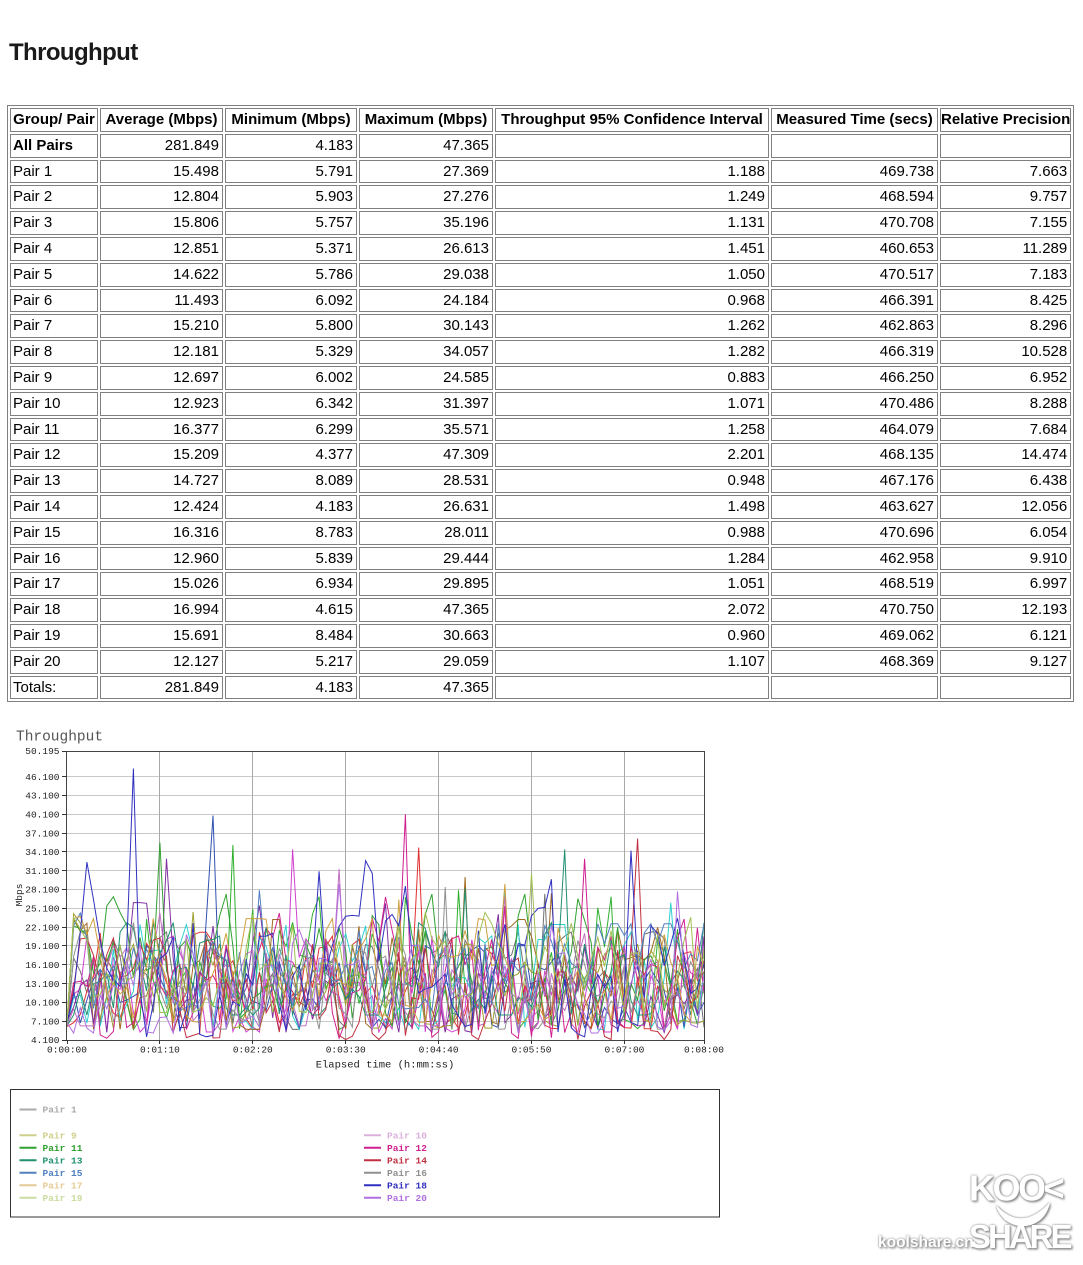 The height and width of the screenshot is (1265, 1083). What do you see at coordinates (42, 927) in the screenshot?
I see `svg-text: 22.100` at bounding box center [42, 927].